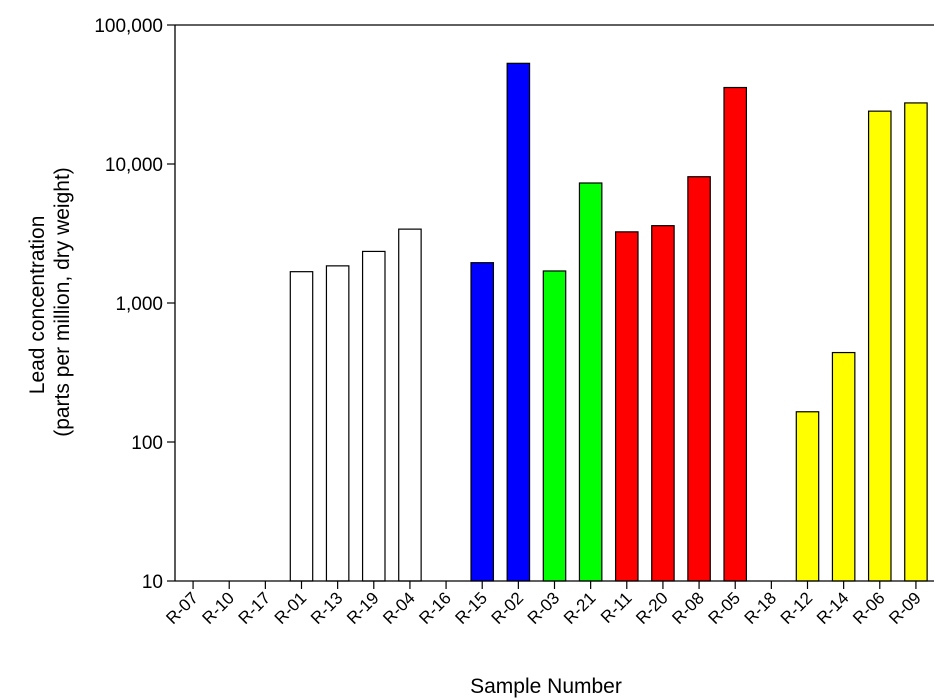  What do you see at coordinates (724, 607) in the screenshot?
I see `x-tick-label: R-05` at bounding box center [724, 607].